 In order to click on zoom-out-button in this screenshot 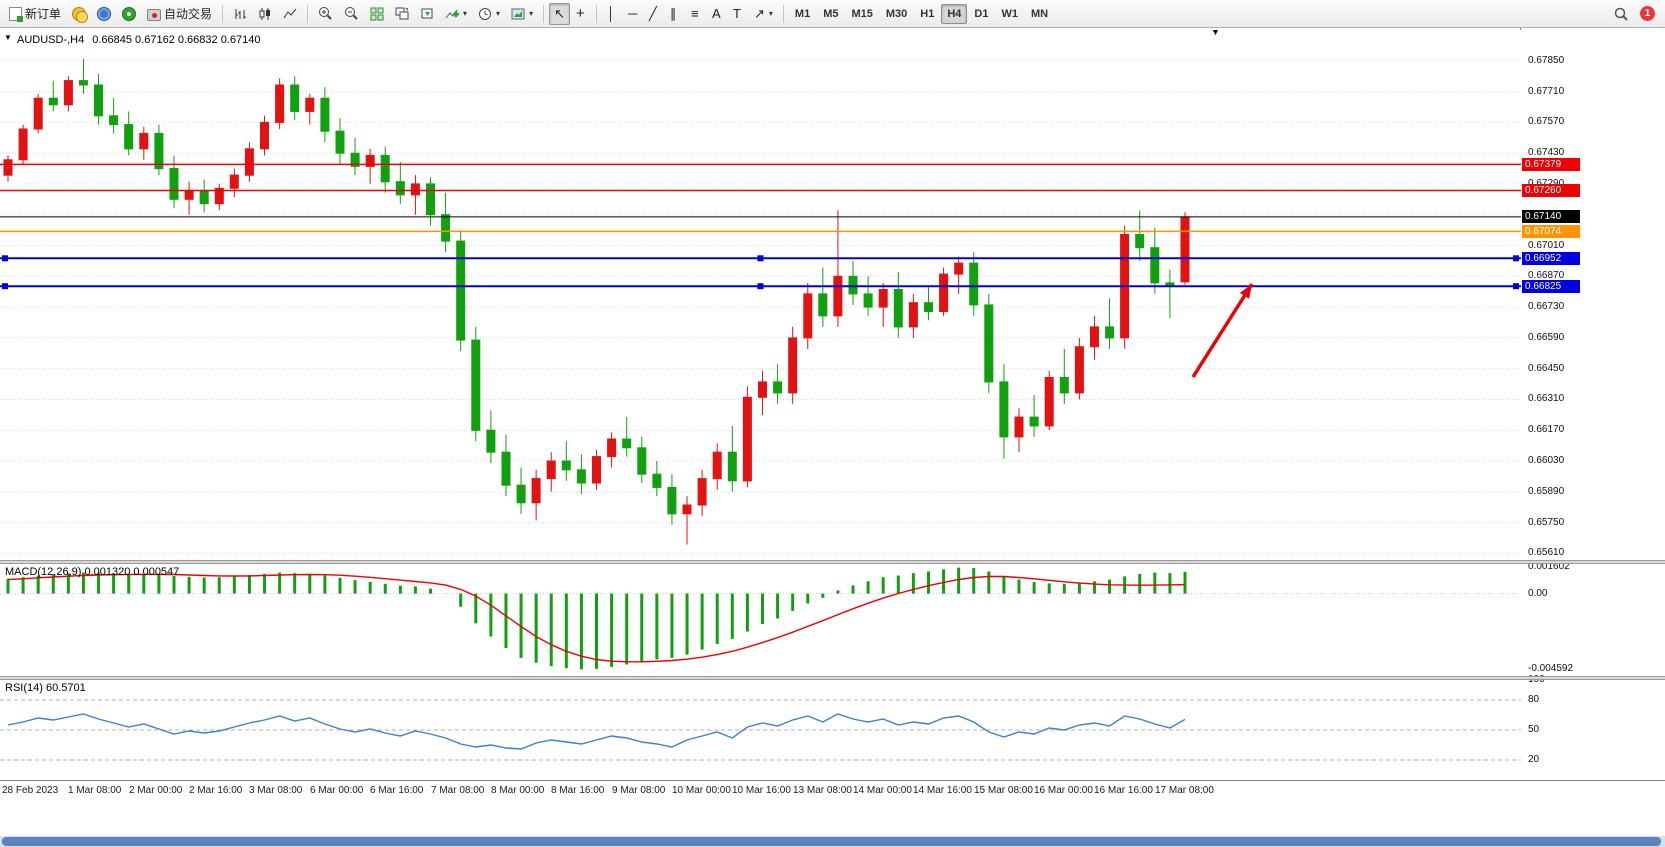, I will do `click(351, 14)`.